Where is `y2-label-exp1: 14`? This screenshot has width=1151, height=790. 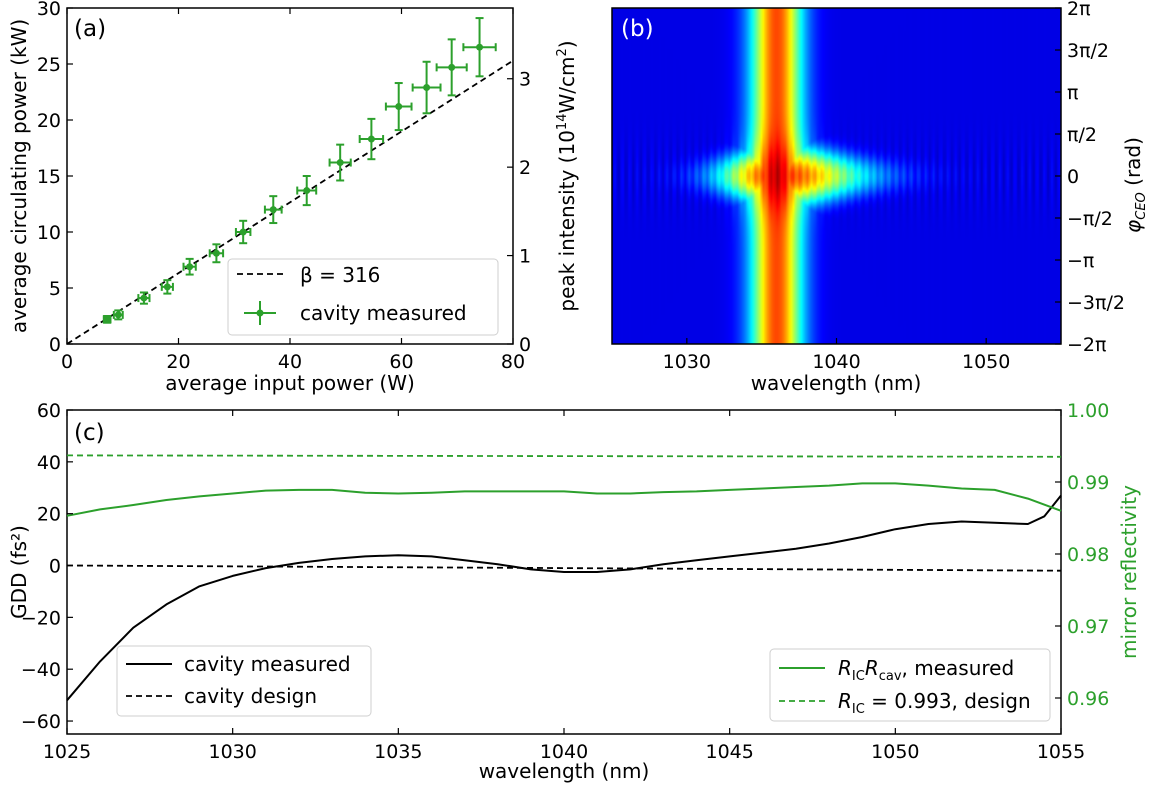 y2-label-exp1: 14 is located at coordinates (562, 122).